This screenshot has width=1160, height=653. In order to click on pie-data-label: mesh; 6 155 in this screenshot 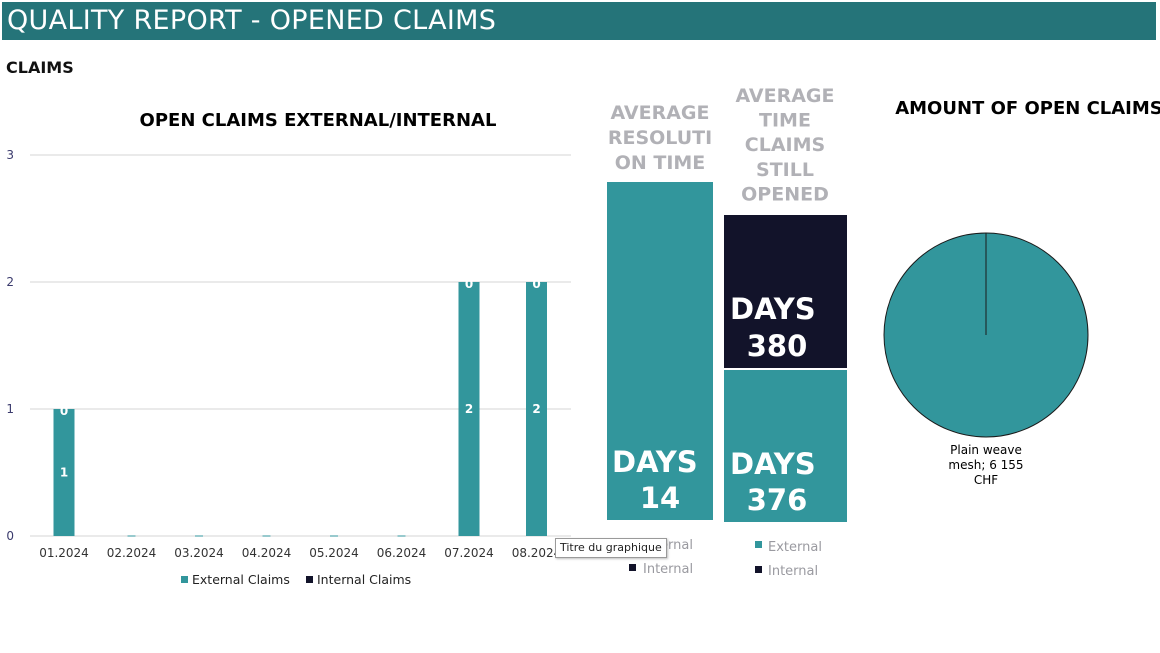, I will do `click(985, 465)`.